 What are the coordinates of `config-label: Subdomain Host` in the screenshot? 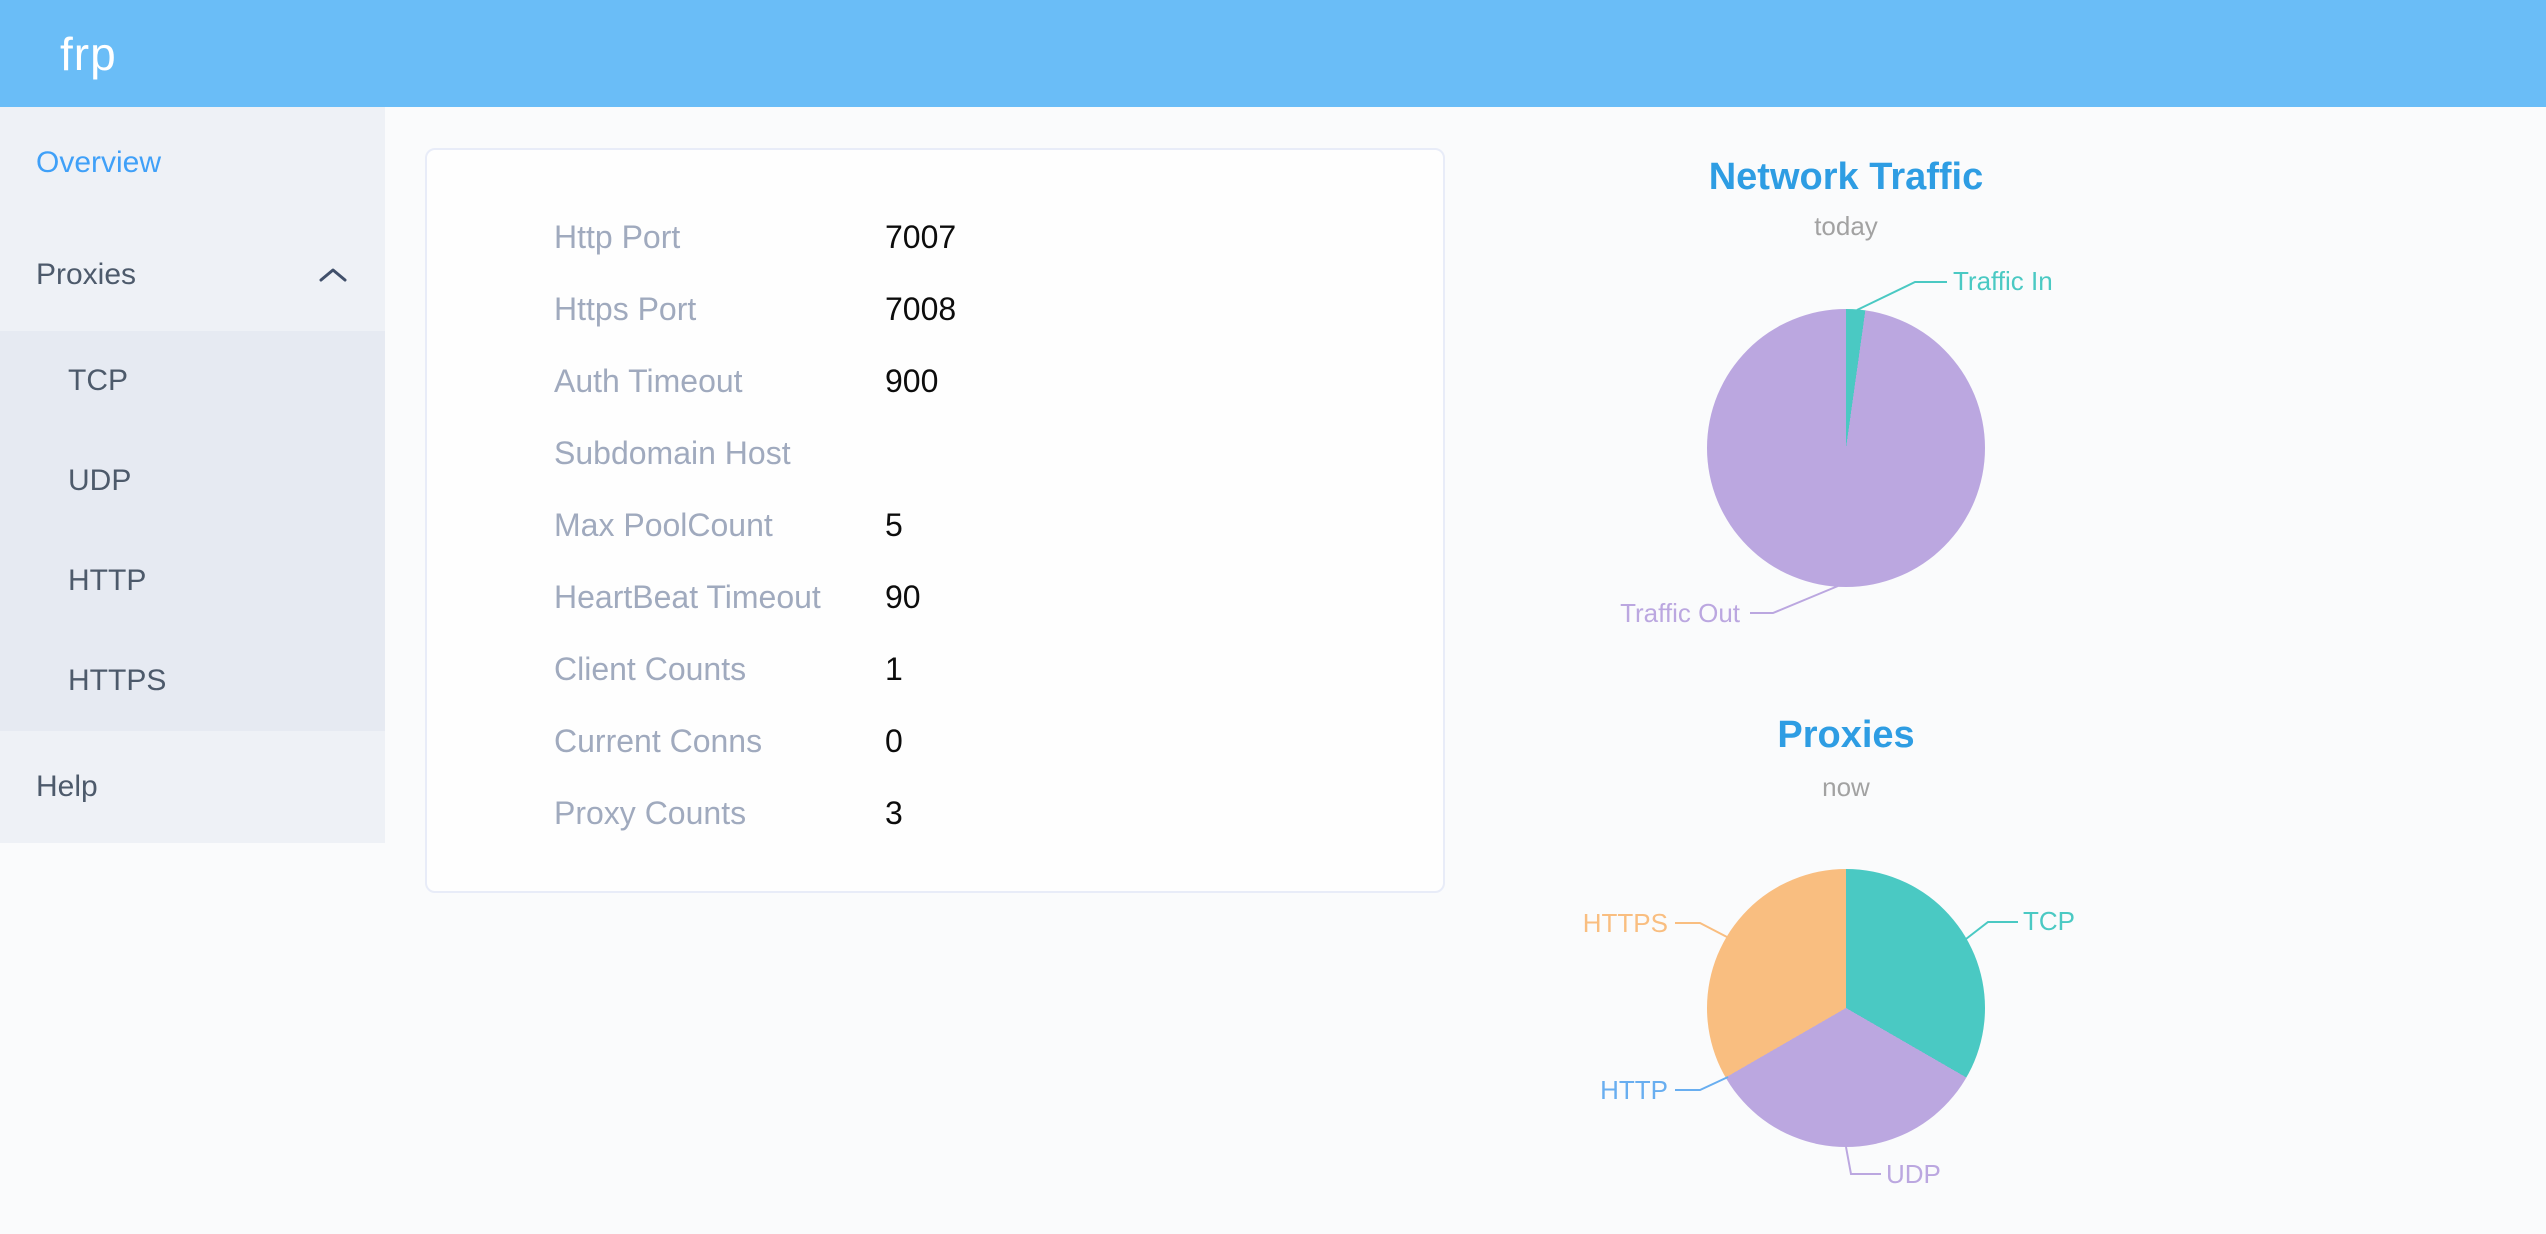 It's located at (672, 452).